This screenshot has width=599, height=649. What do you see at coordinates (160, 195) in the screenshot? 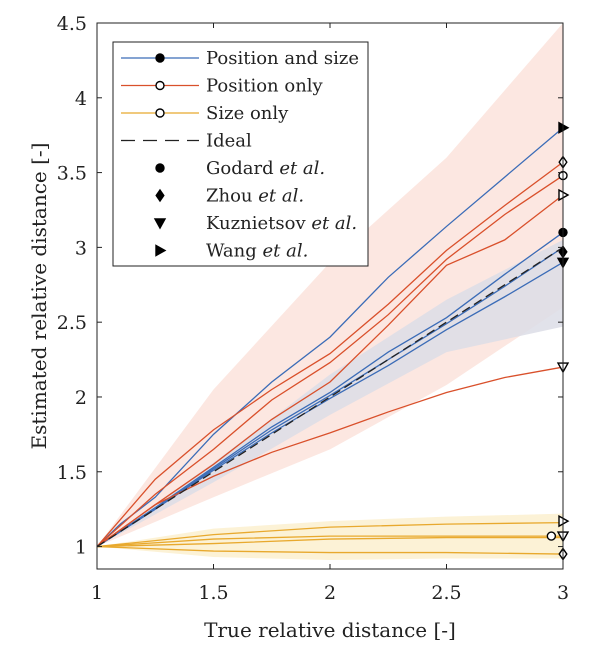
I see `legend-marker-zhou` at bounding box center [160, 195].